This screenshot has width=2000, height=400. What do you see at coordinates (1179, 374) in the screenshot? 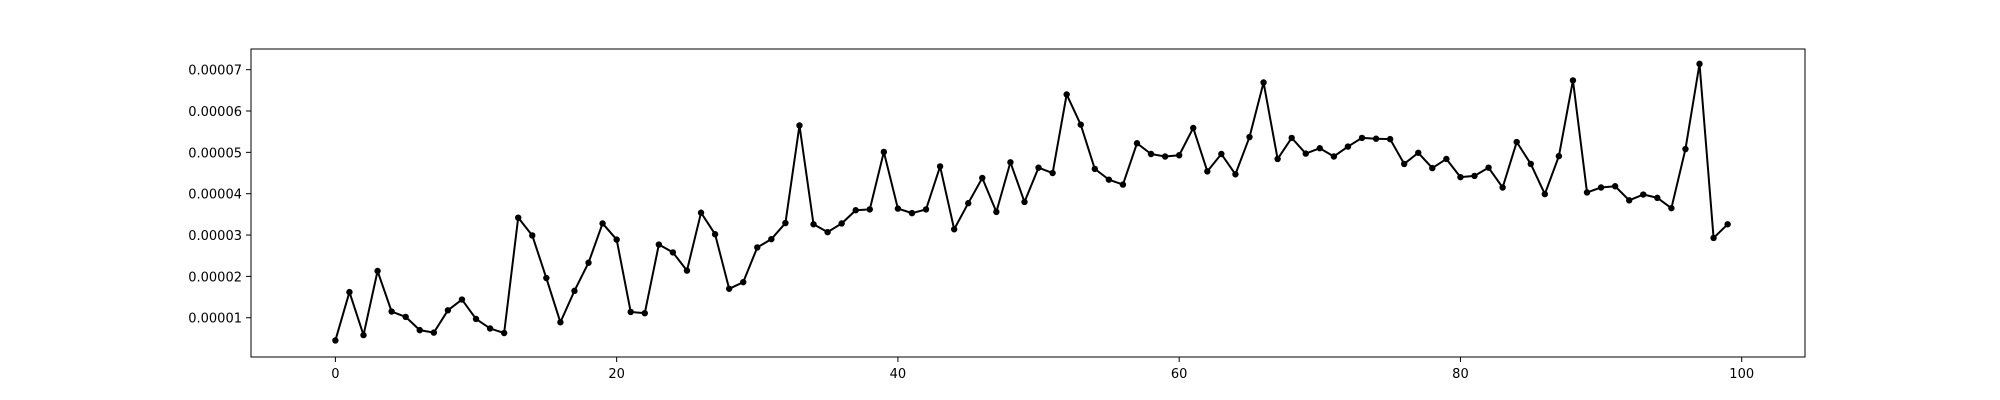
I see `x-tick-label: 60` at bounding box center [1179, 374].